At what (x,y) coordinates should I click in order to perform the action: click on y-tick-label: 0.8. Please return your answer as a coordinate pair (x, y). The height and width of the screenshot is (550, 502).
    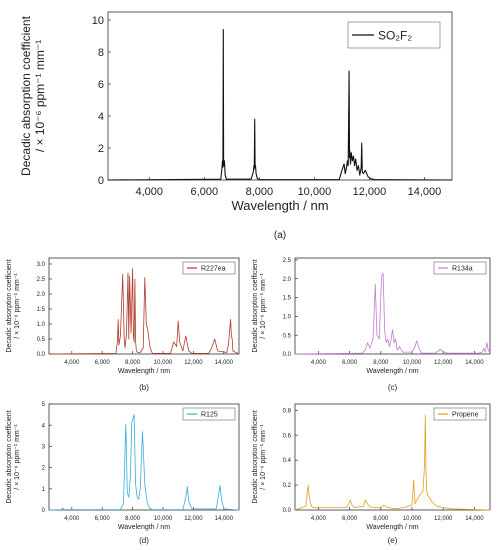
    Looking at the image, I should click on (287, 411).